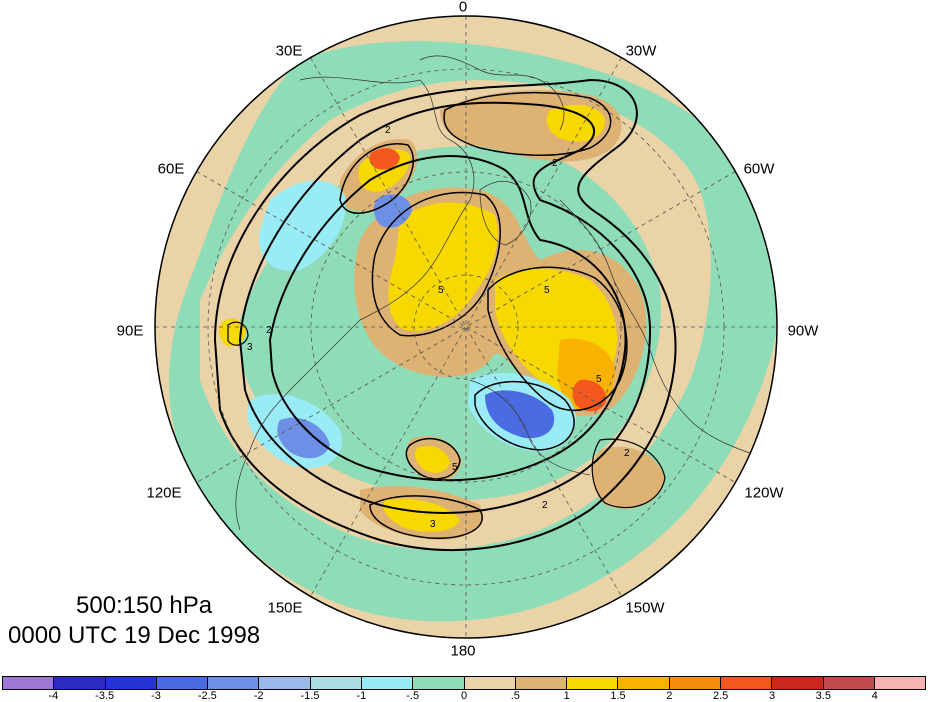 This screenshot has width=928, height=702. I want to click on field-blue-se, so click(520, 414).